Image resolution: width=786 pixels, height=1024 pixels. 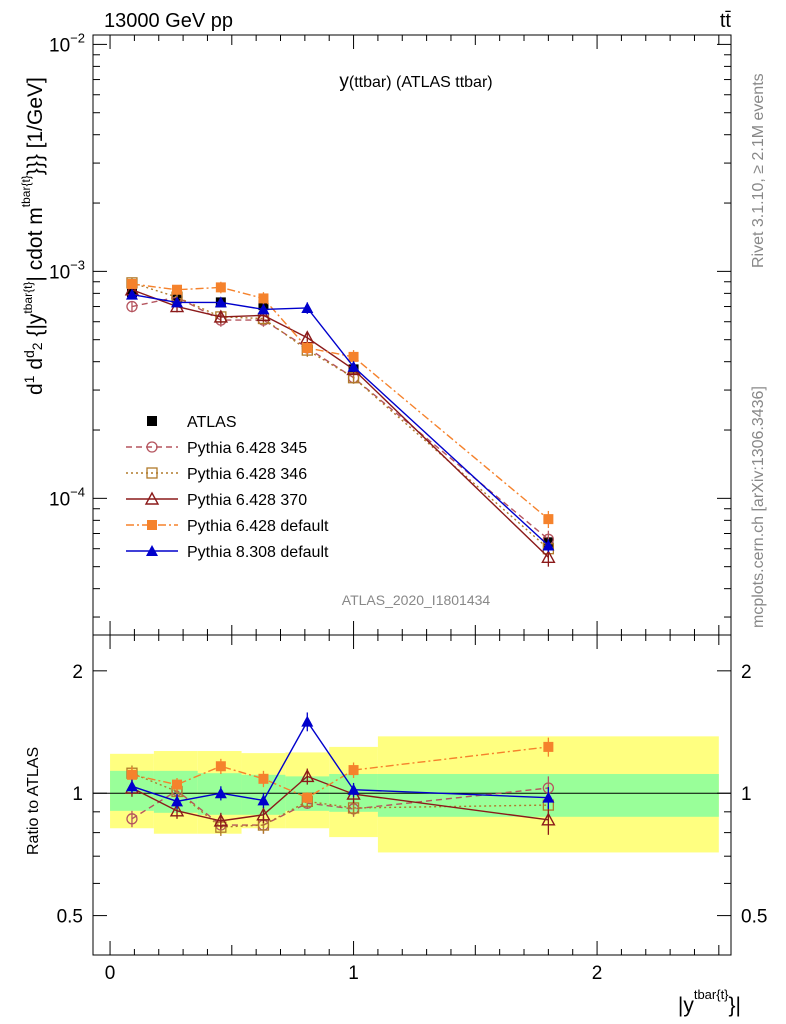 I want to click on ratio-y-tick-label: 1, so click(x=77, y=794).